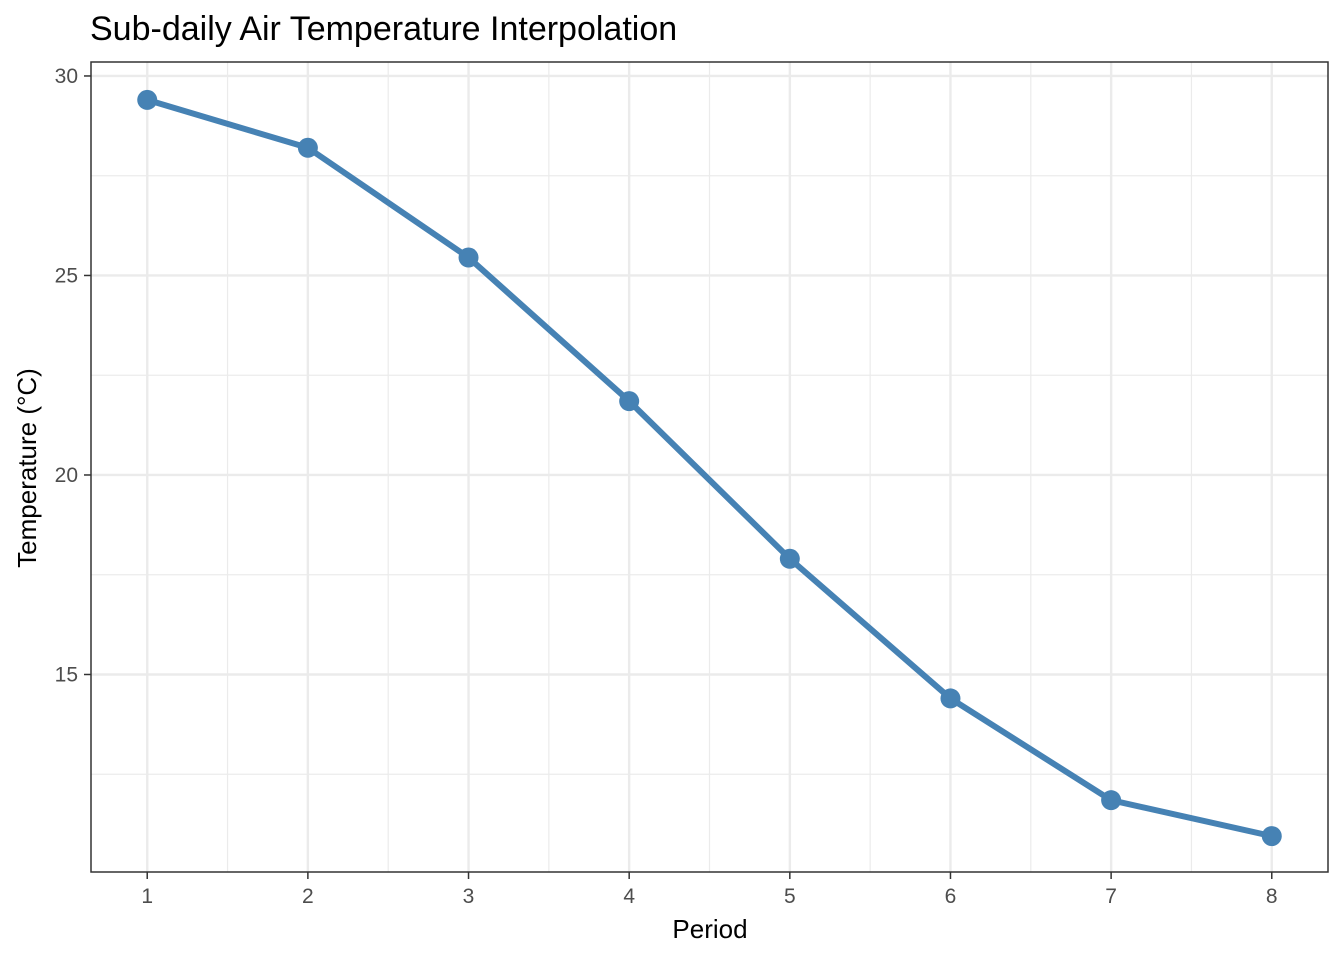  I want to click on y-tick-label: 30, so click(66, 76).